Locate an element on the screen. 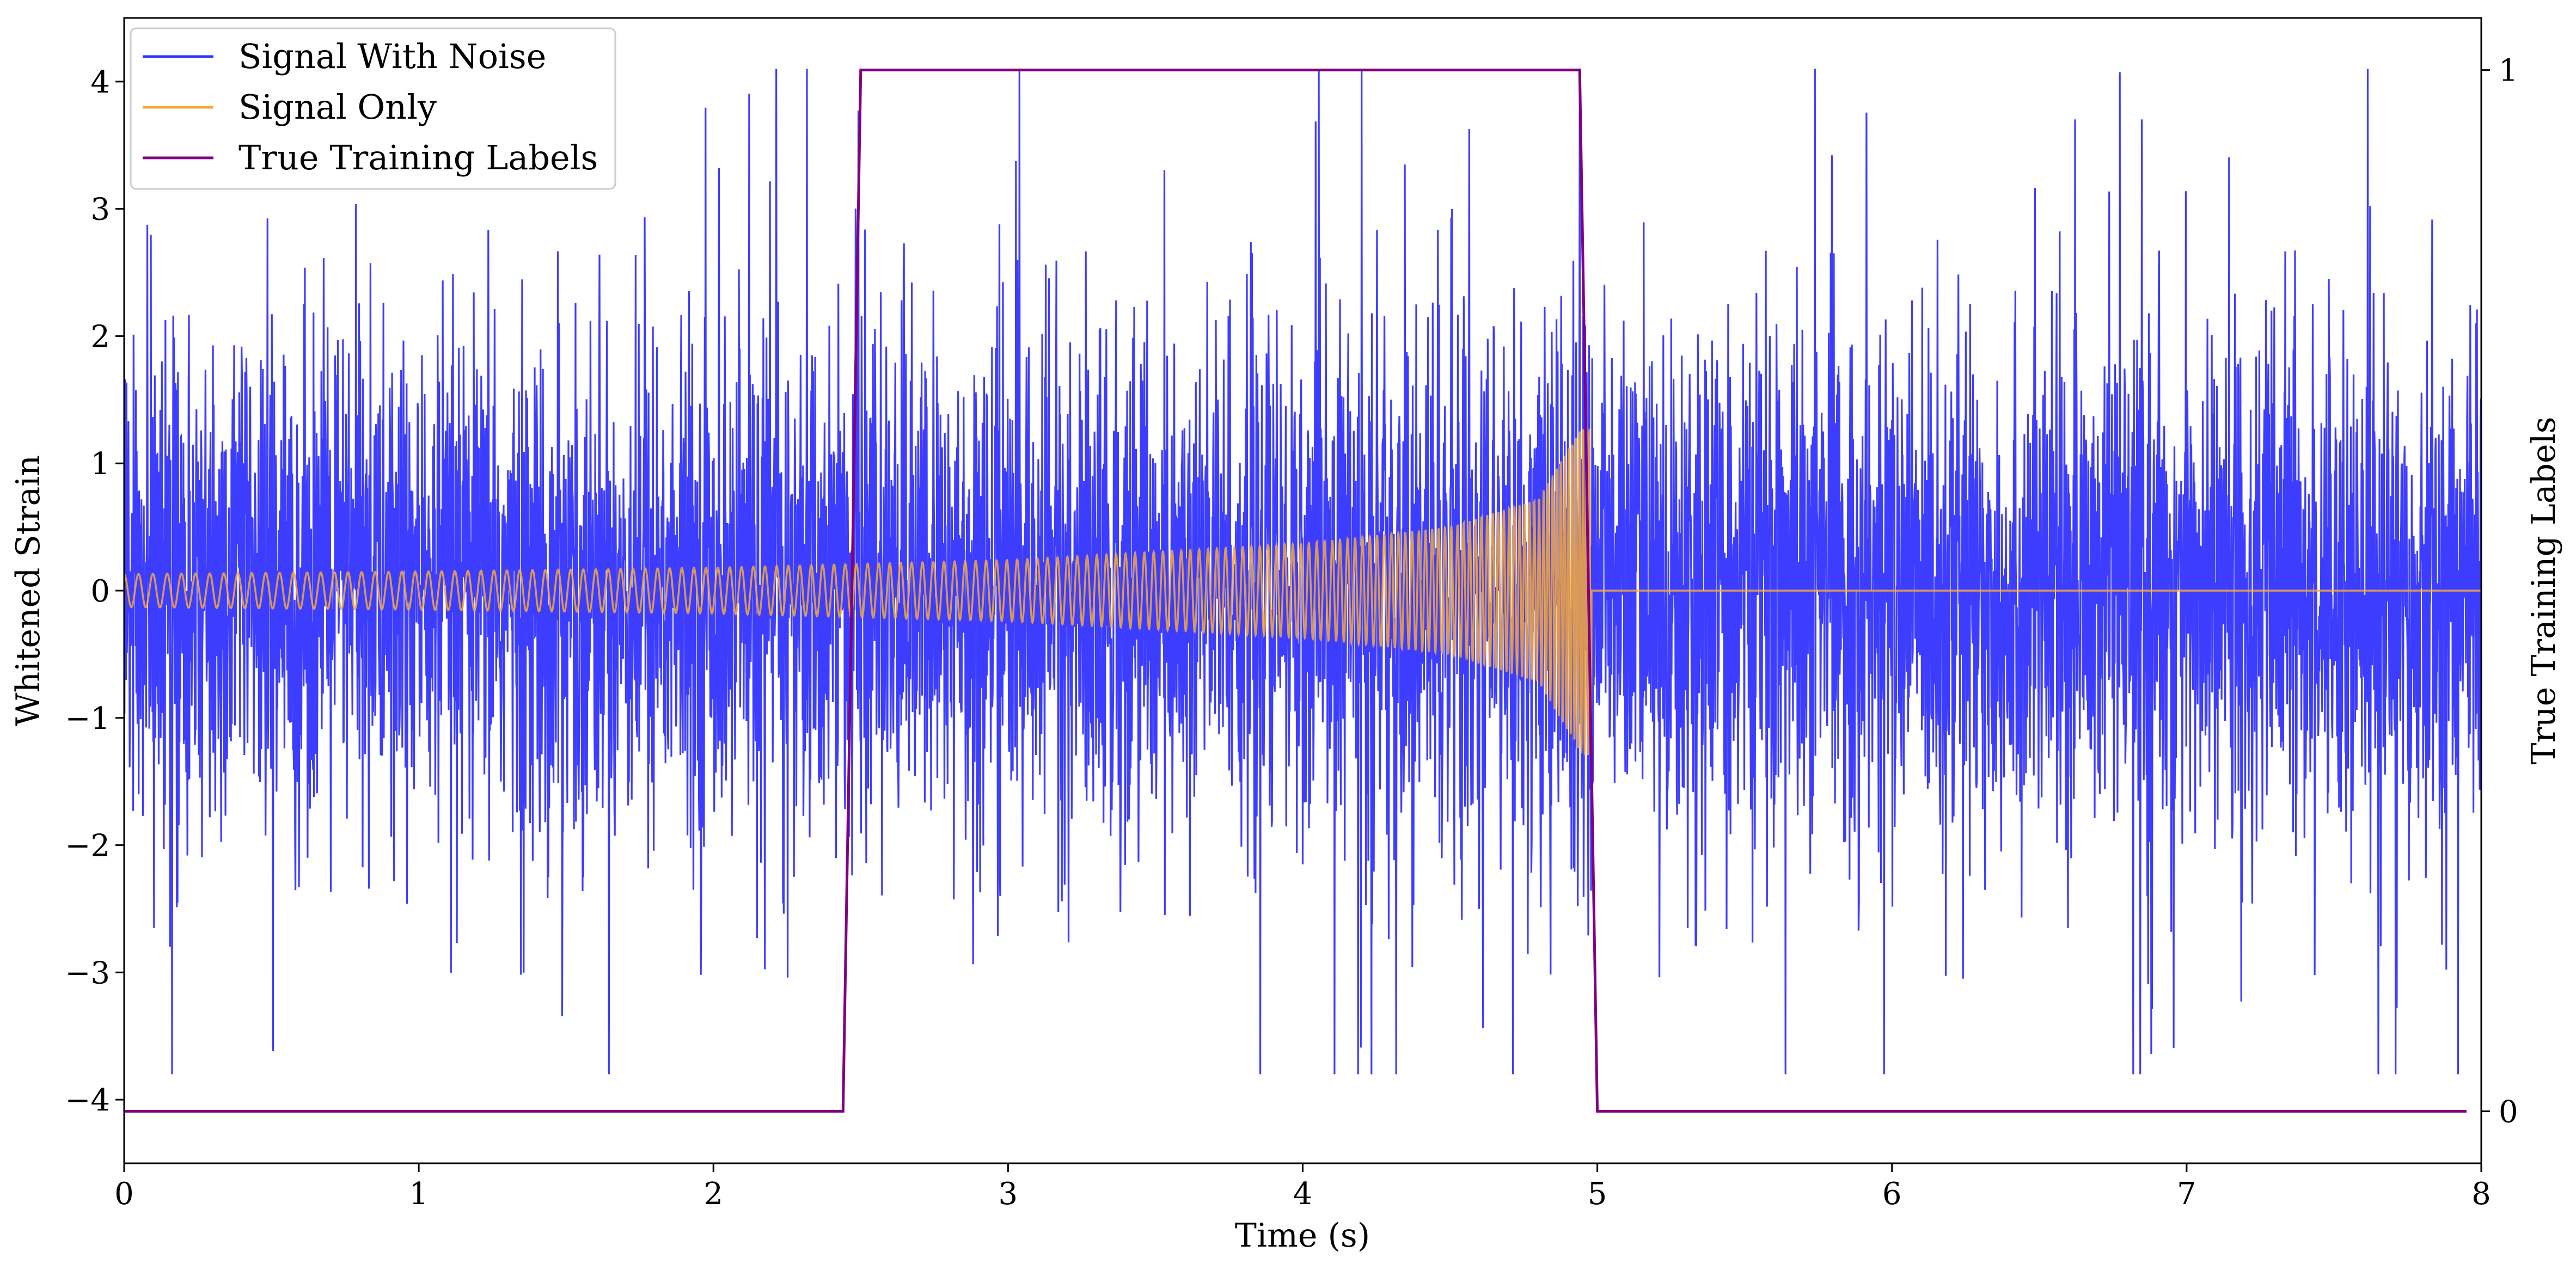 This screenshot has height=1270, width=2576. x-tick-label: 0 is located at coordinates (124, 1194).